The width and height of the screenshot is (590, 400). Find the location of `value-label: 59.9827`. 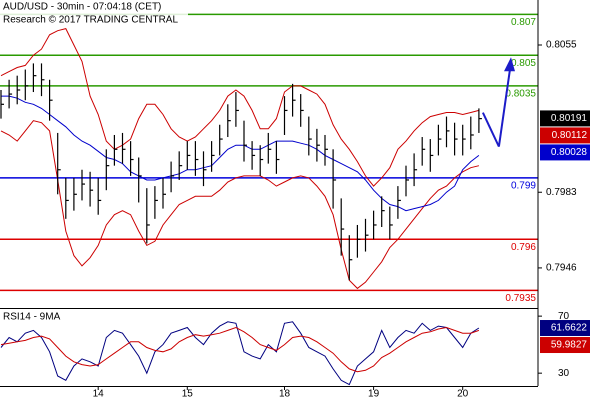

value-label: 59.9827 is located at coordinates (569, 345).